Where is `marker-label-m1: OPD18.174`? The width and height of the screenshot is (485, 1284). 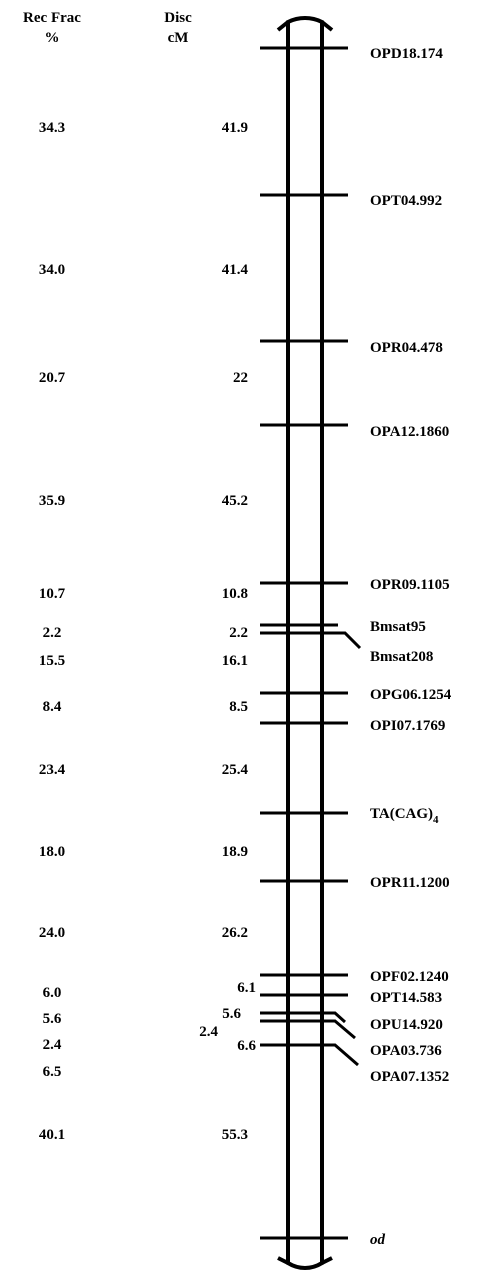 marker-label-m1: OPD18.174 is located at coordinates (406, 54).